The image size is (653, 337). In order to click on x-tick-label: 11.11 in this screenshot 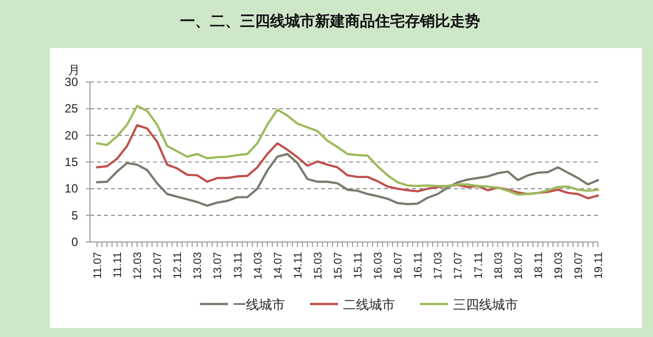, I will do `click(118, 265)`.